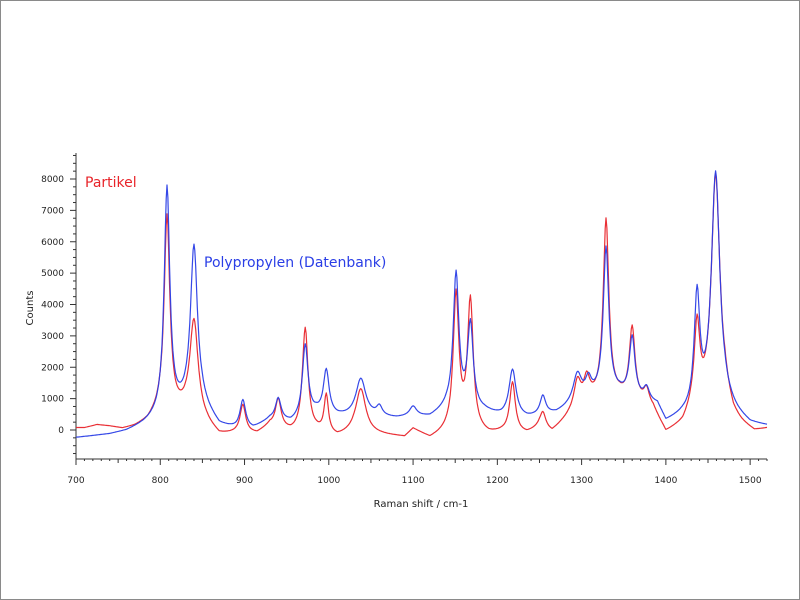 The height and width of the screenshot is (600, 800). Describe the element at coordinates (30, 308) in the screenshot. I see `y-axis-title: Counts` at that location.